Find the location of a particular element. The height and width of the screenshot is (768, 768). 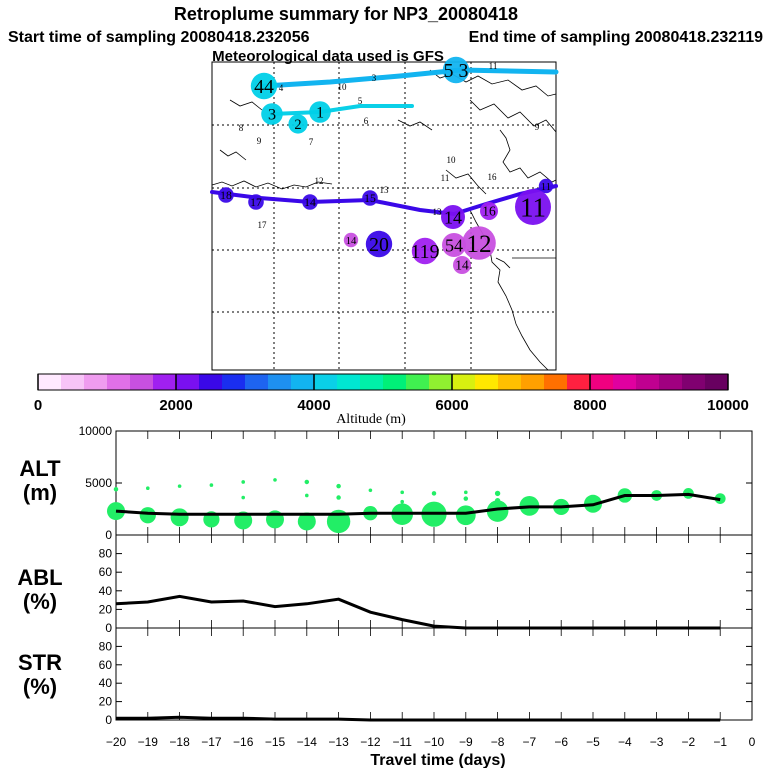

map-day-label: 7 is located at coordinates (311, 142).